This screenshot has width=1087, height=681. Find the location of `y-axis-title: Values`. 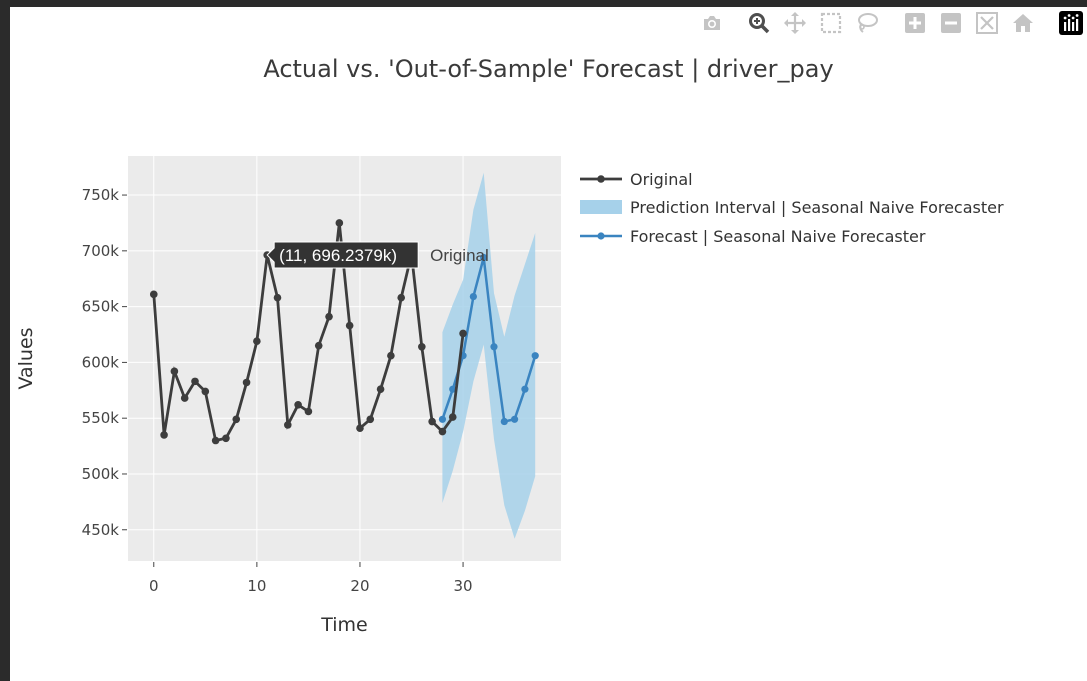

y-axis-title: Values is located at coordinates (26, 358).